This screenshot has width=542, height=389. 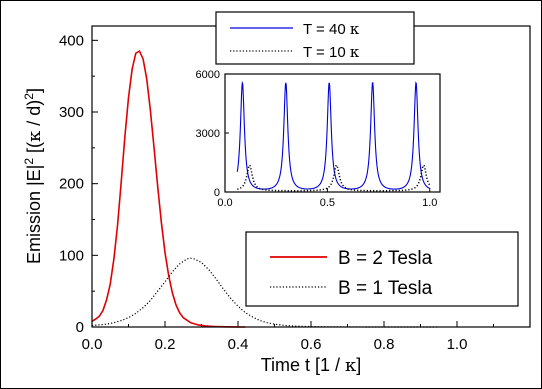 I want to click on inset-x-tick-label: 1.0, so click(x=429, y=203).